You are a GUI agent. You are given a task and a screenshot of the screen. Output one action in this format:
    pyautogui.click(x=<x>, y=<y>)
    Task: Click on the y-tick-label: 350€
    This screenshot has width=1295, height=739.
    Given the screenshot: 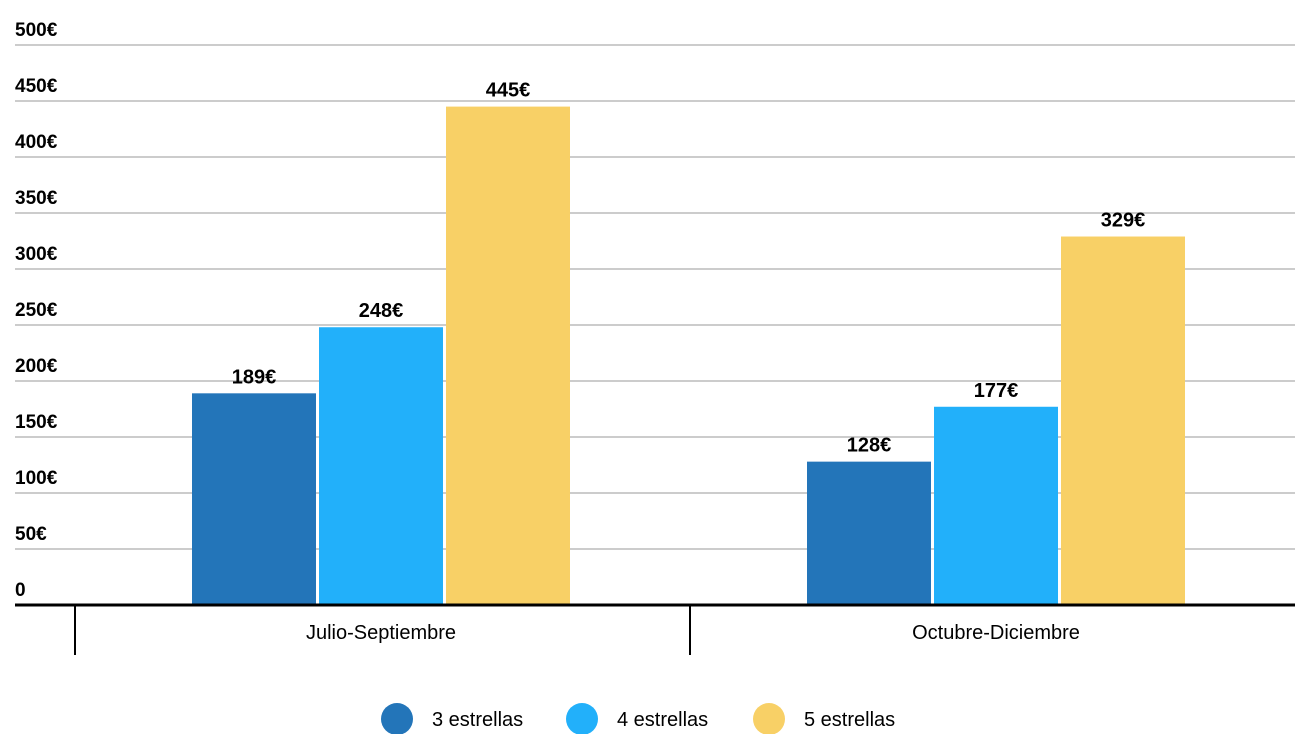 What is the action you would take?
    pyautogui.click(x=36, y=198)
    